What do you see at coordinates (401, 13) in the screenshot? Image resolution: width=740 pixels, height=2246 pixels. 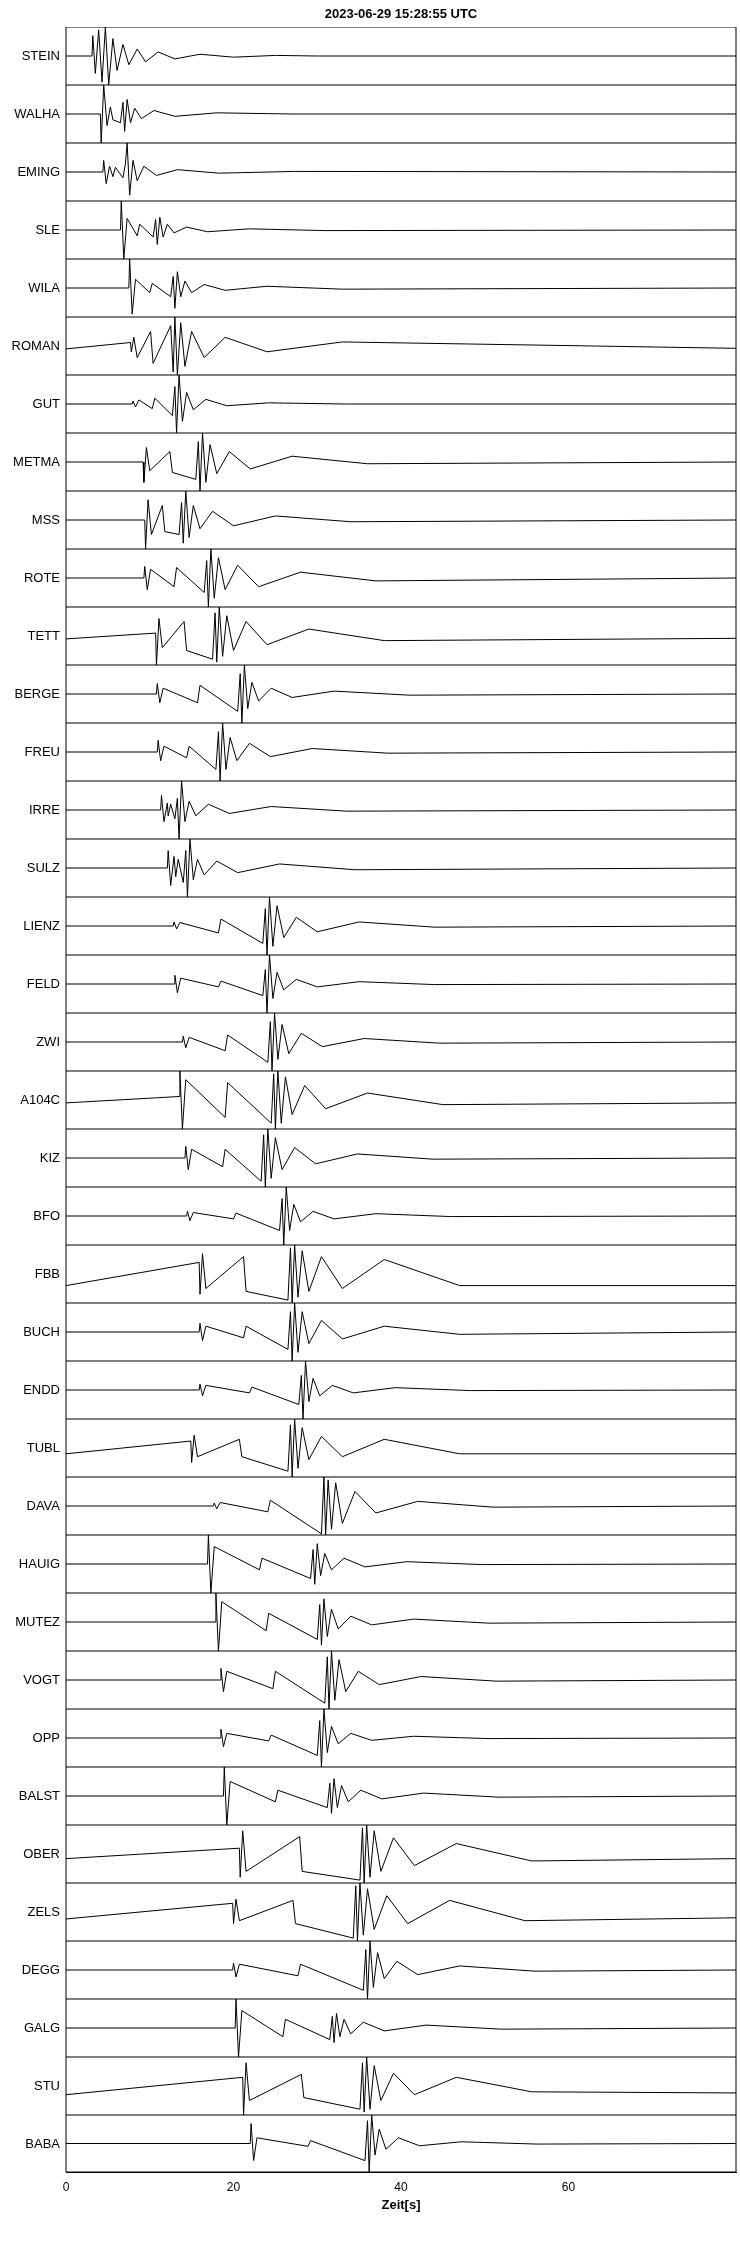 I see `chart-title: 2023-06-29 15:28:55 UTC` at bounding box center [401, 13].